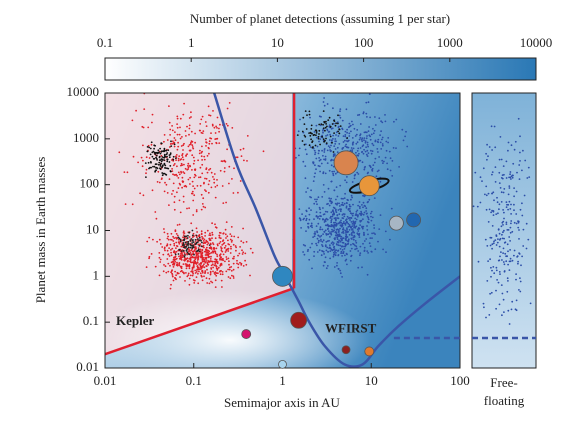 This screenshot has height=434, width=580. Describe the element at coordinates (320, 69) in the screenshot. I see `colorbar` at that location.